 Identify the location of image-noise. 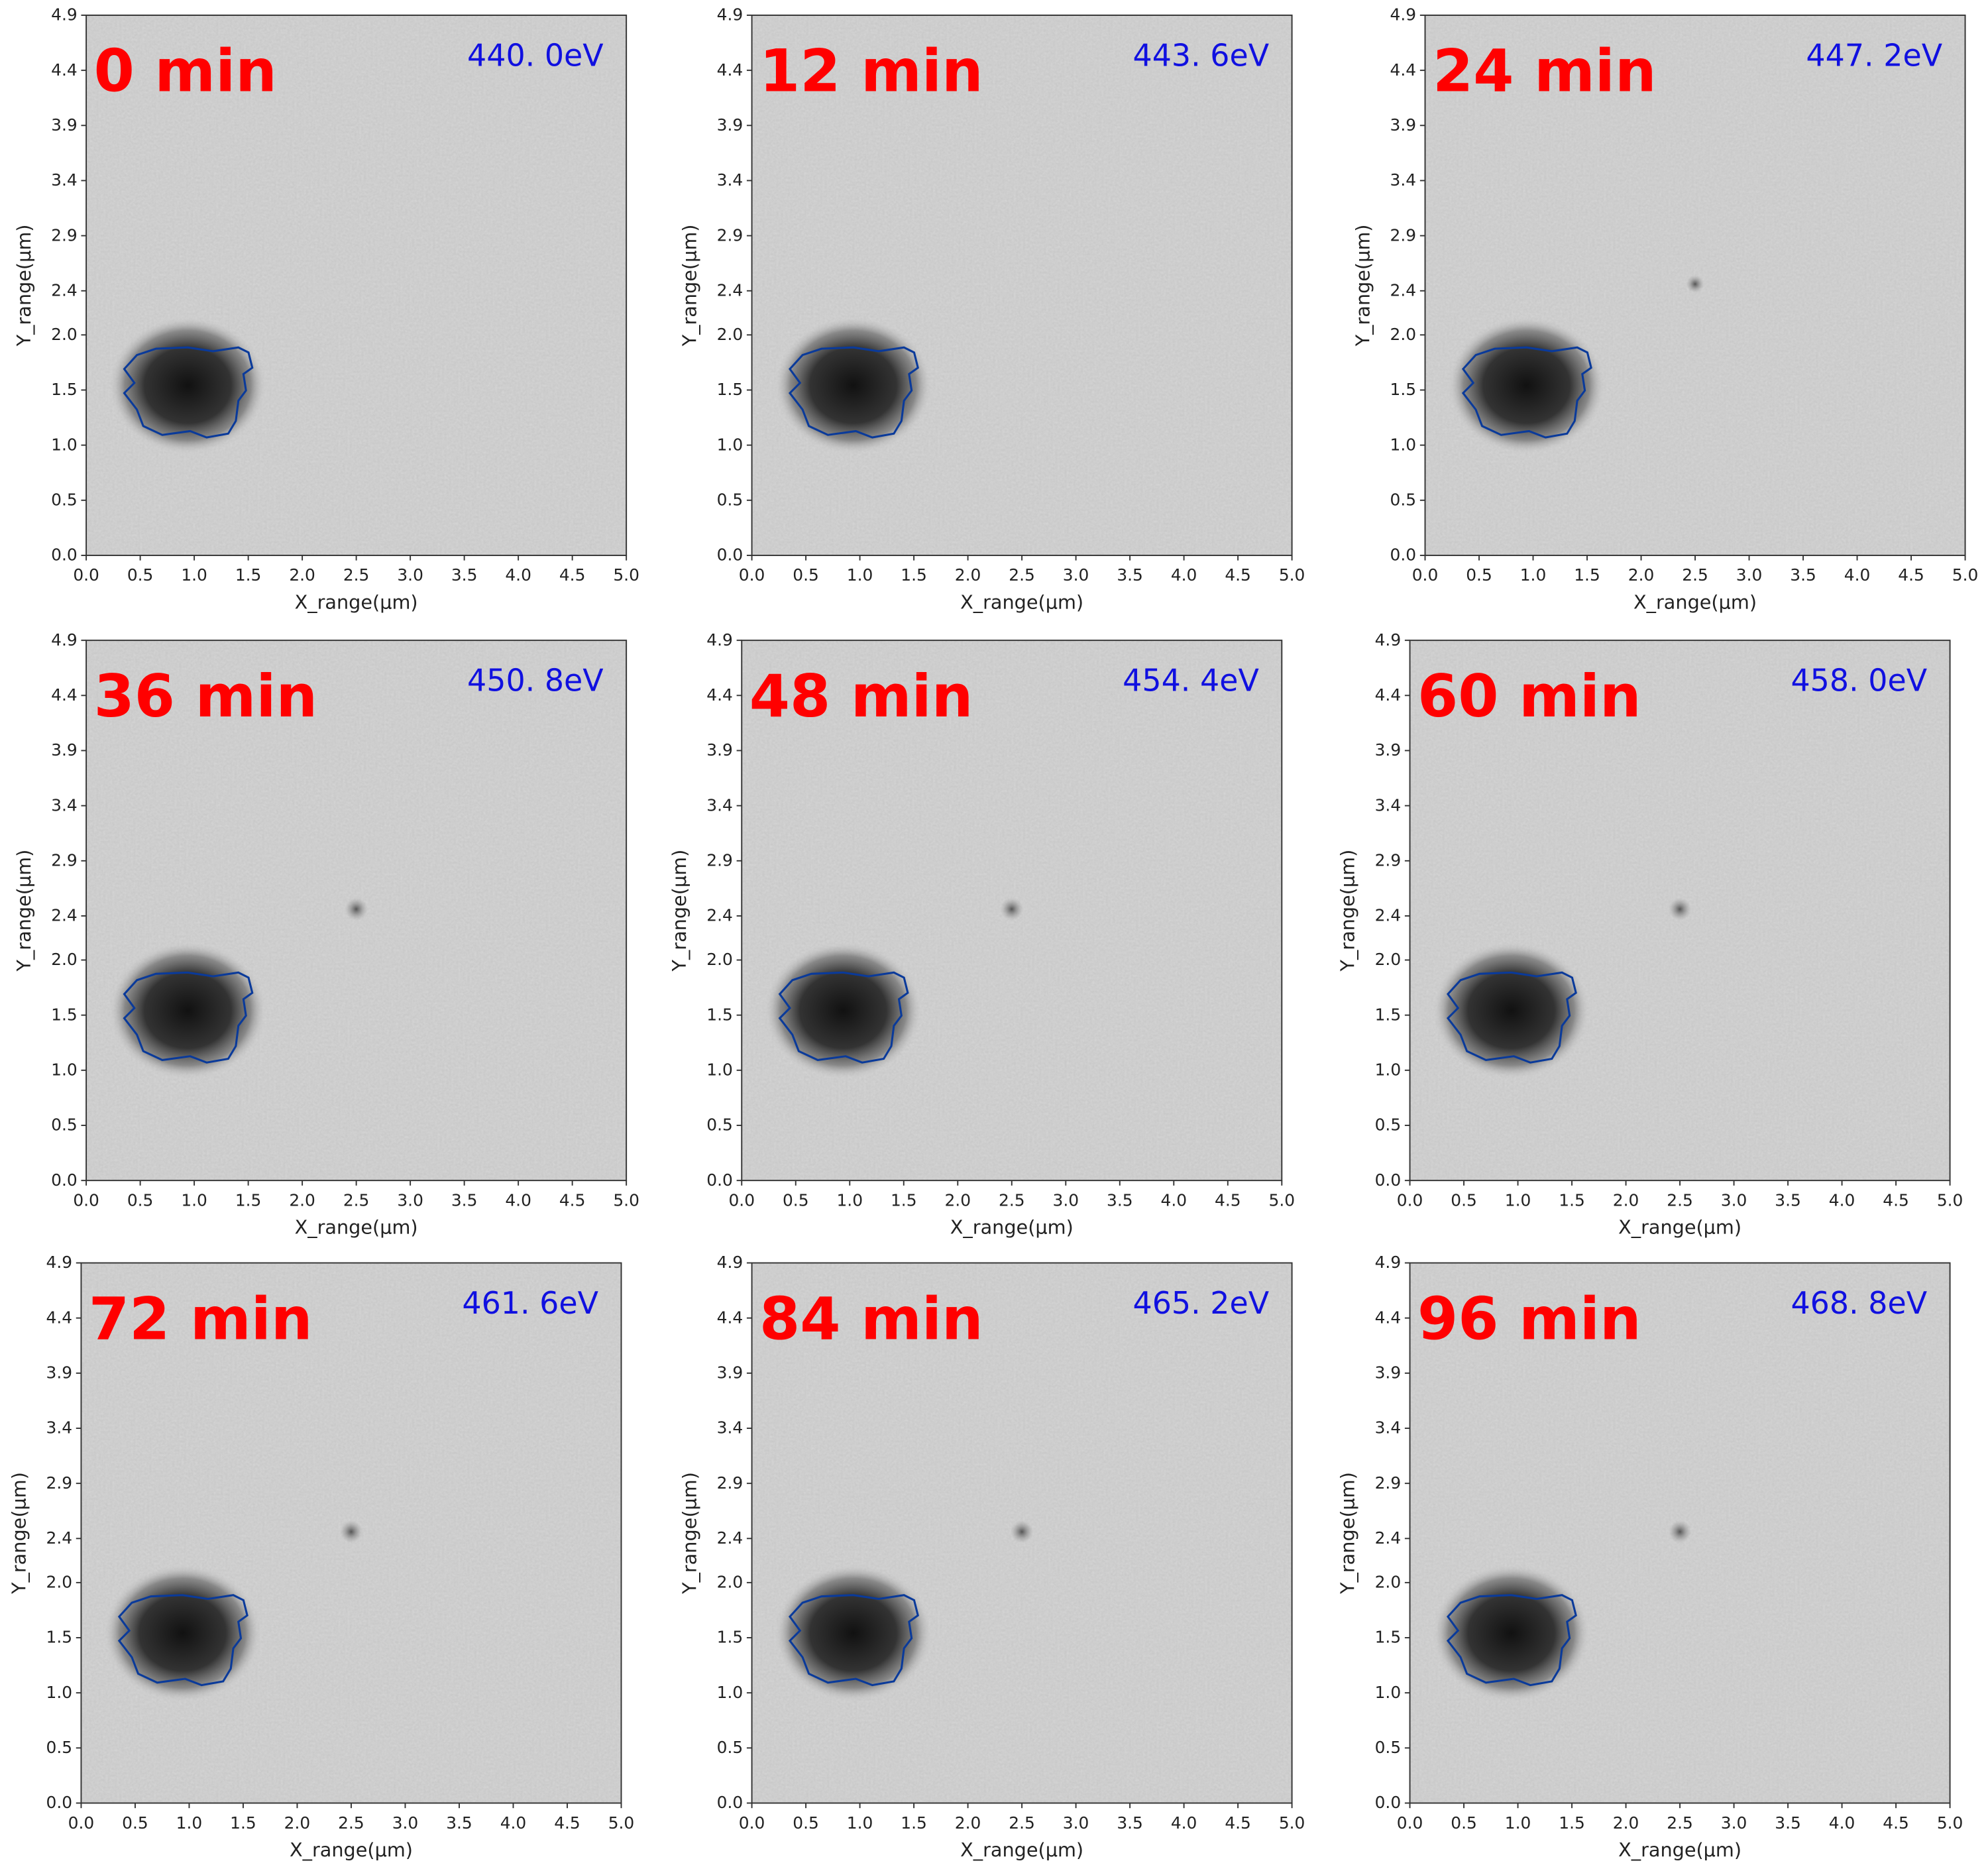
(1021, 285).